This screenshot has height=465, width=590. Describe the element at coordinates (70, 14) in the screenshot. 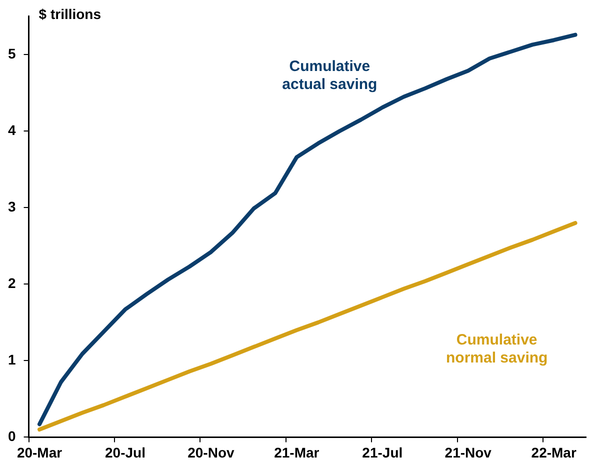

I see `y-axis-title: $ trillions` at that location.